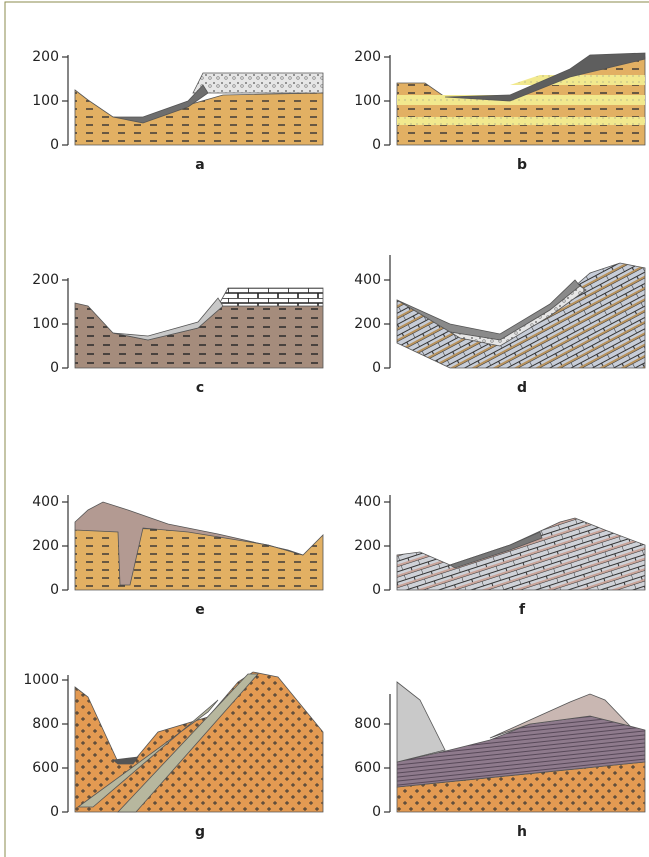  I want to click on section-b, so click(521, 99).